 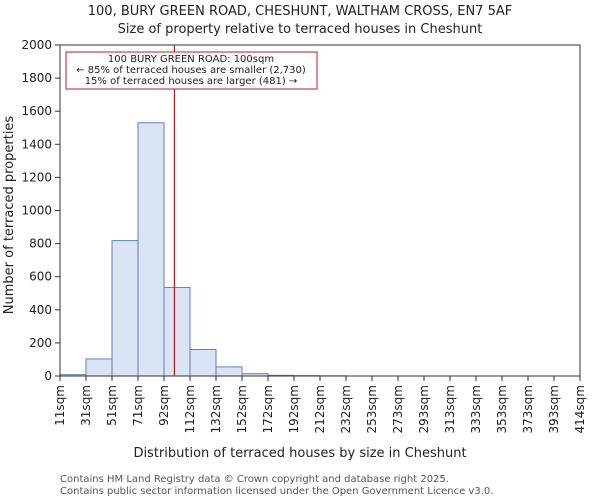 What do you see at coordinates (177, 331) in the screenshot?
I see `bar-92sqm` at bounding box center [177, 331].